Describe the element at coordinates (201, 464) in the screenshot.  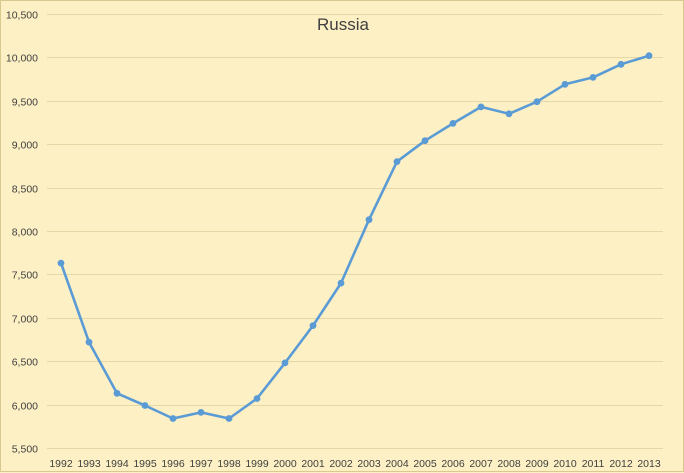
I see `x-tick-label: 1997` at that location.